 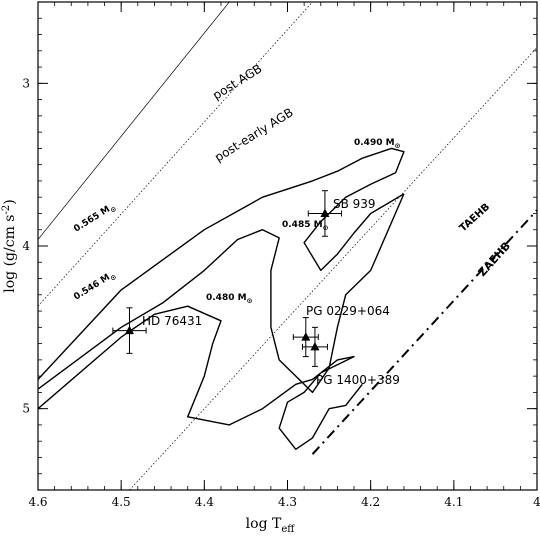 What do you see at coordinates (271, 525) in the screenshot?
I see `x-axis-title: log Teff` at bounding box center [271, 525].